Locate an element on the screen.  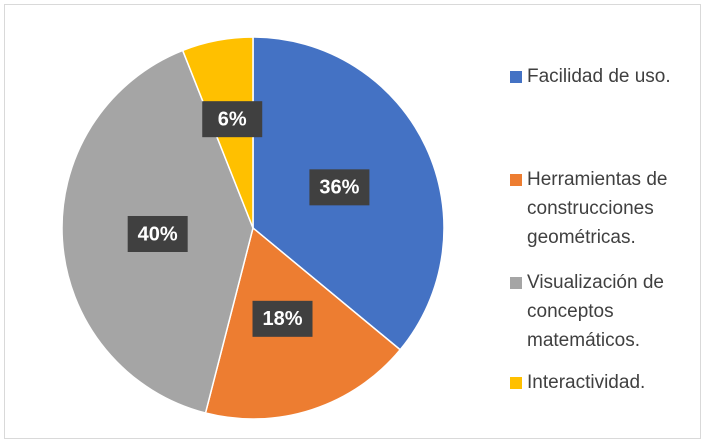
legend-label: Interactividad. is located at coordinates (586, 382).